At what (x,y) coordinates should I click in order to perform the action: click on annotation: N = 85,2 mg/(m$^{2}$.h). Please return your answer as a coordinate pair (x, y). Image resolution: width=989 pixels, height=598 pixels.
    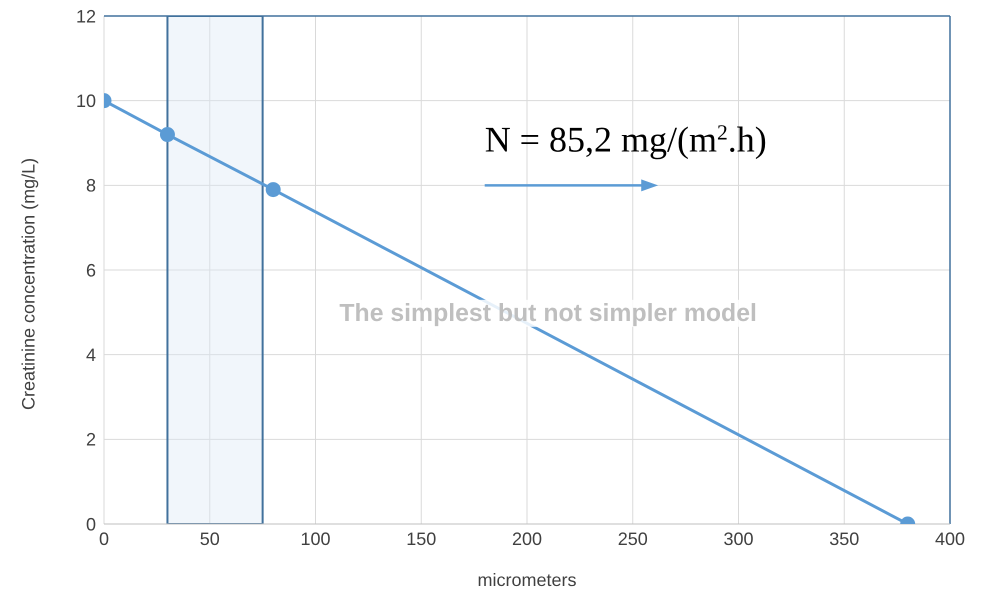
    Looking at the image, I should click on (625, 139).